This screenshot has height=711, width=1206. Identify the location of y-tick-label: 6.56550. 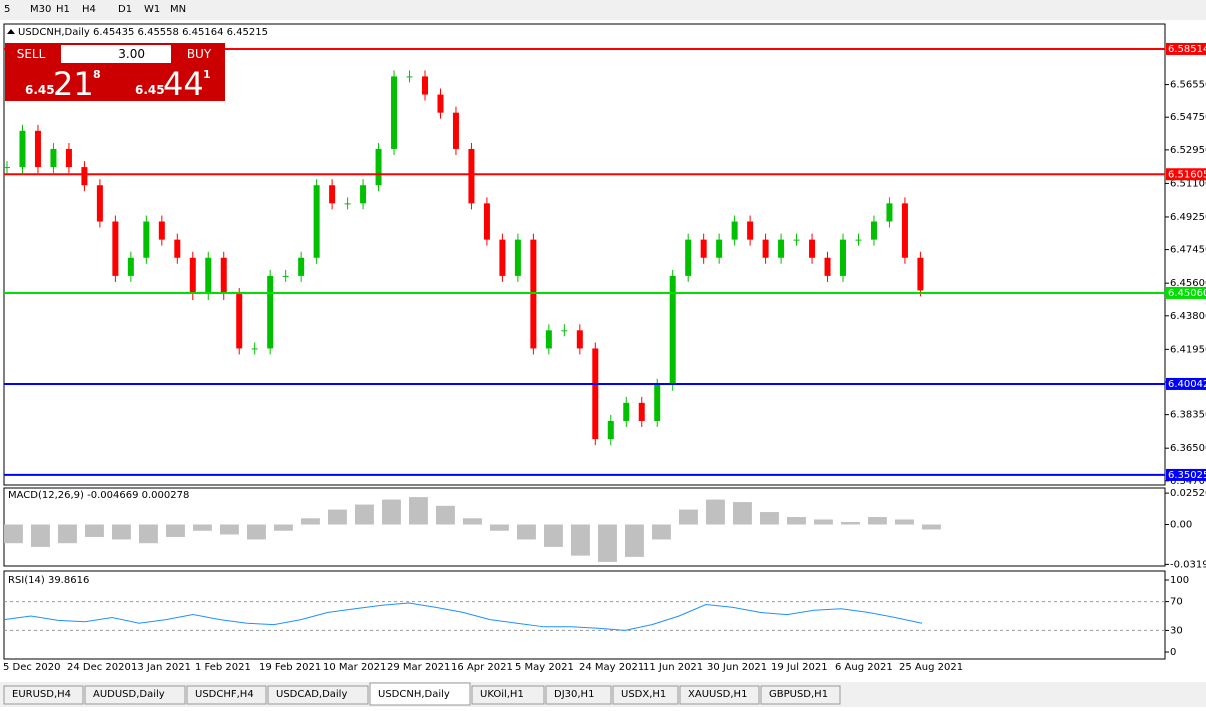
(1188, 85).